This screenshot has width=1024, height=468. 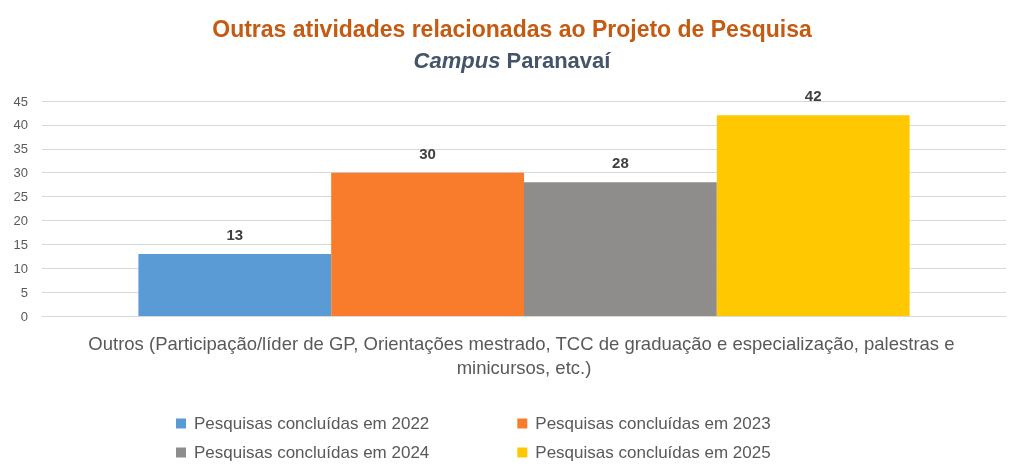 What do you see at coordinates (312, 452) in the screenshot?
I see `legend-label: Pesquisas concluídas em 2024` at bounding box center [312, 452].